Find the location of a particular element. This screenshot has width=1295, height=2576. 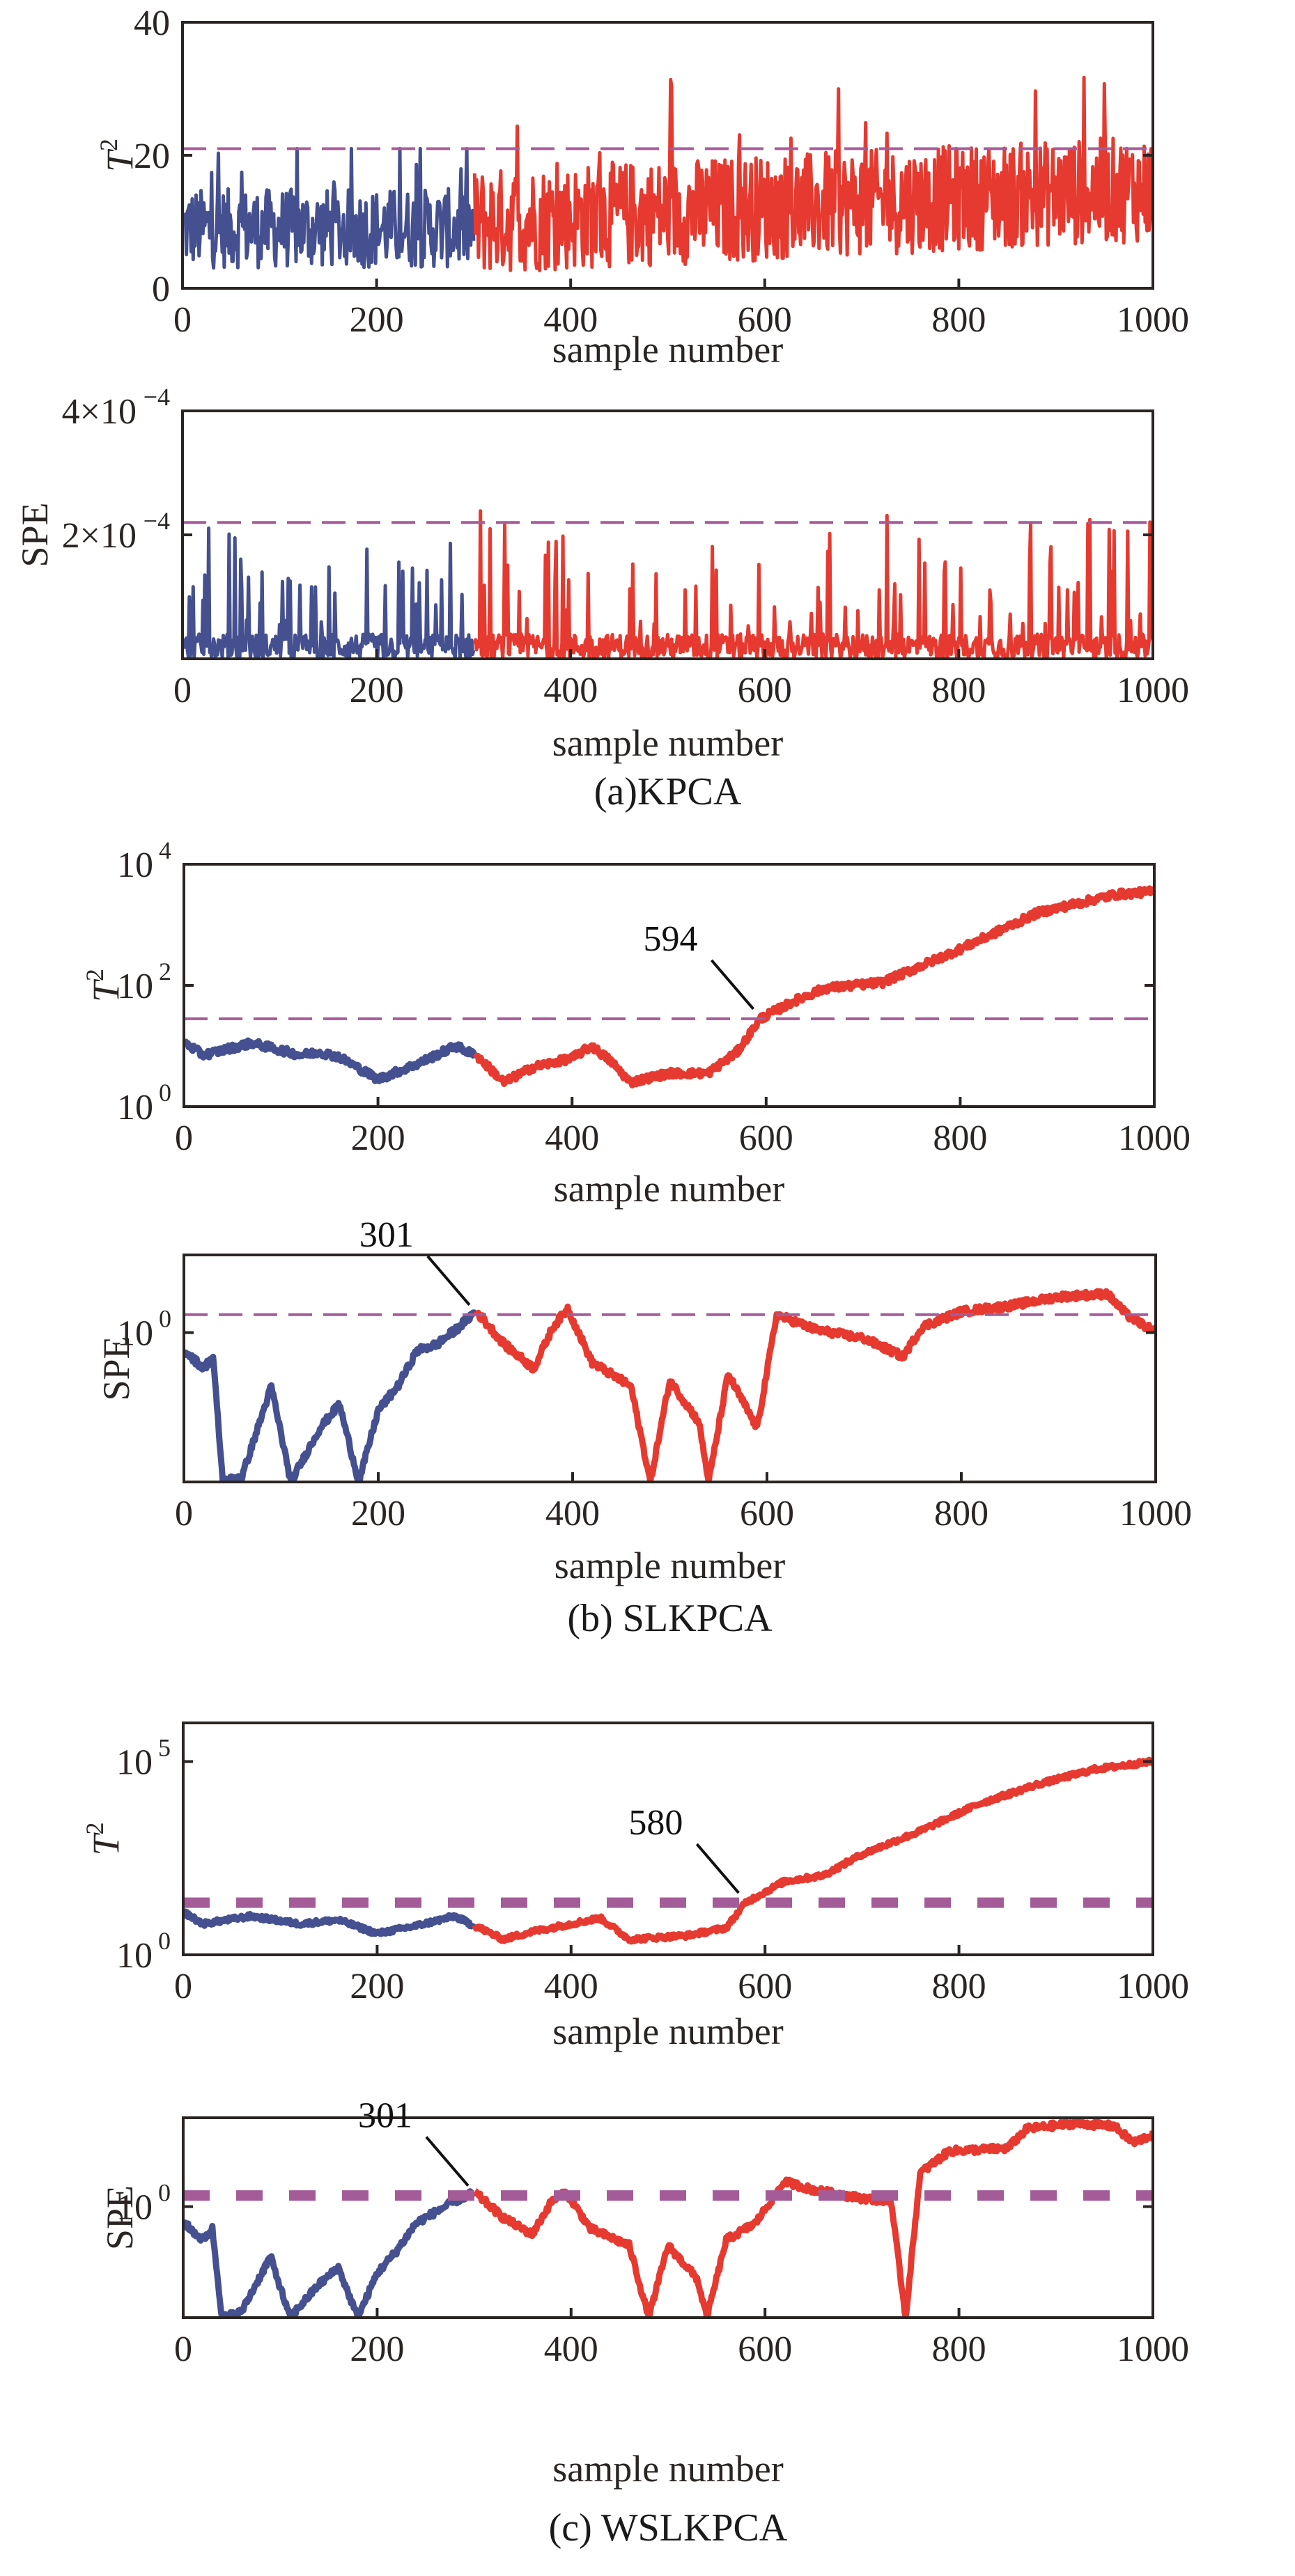

subfigure-caption: (b) SLKPCA is located at coordinates (670, 1619).